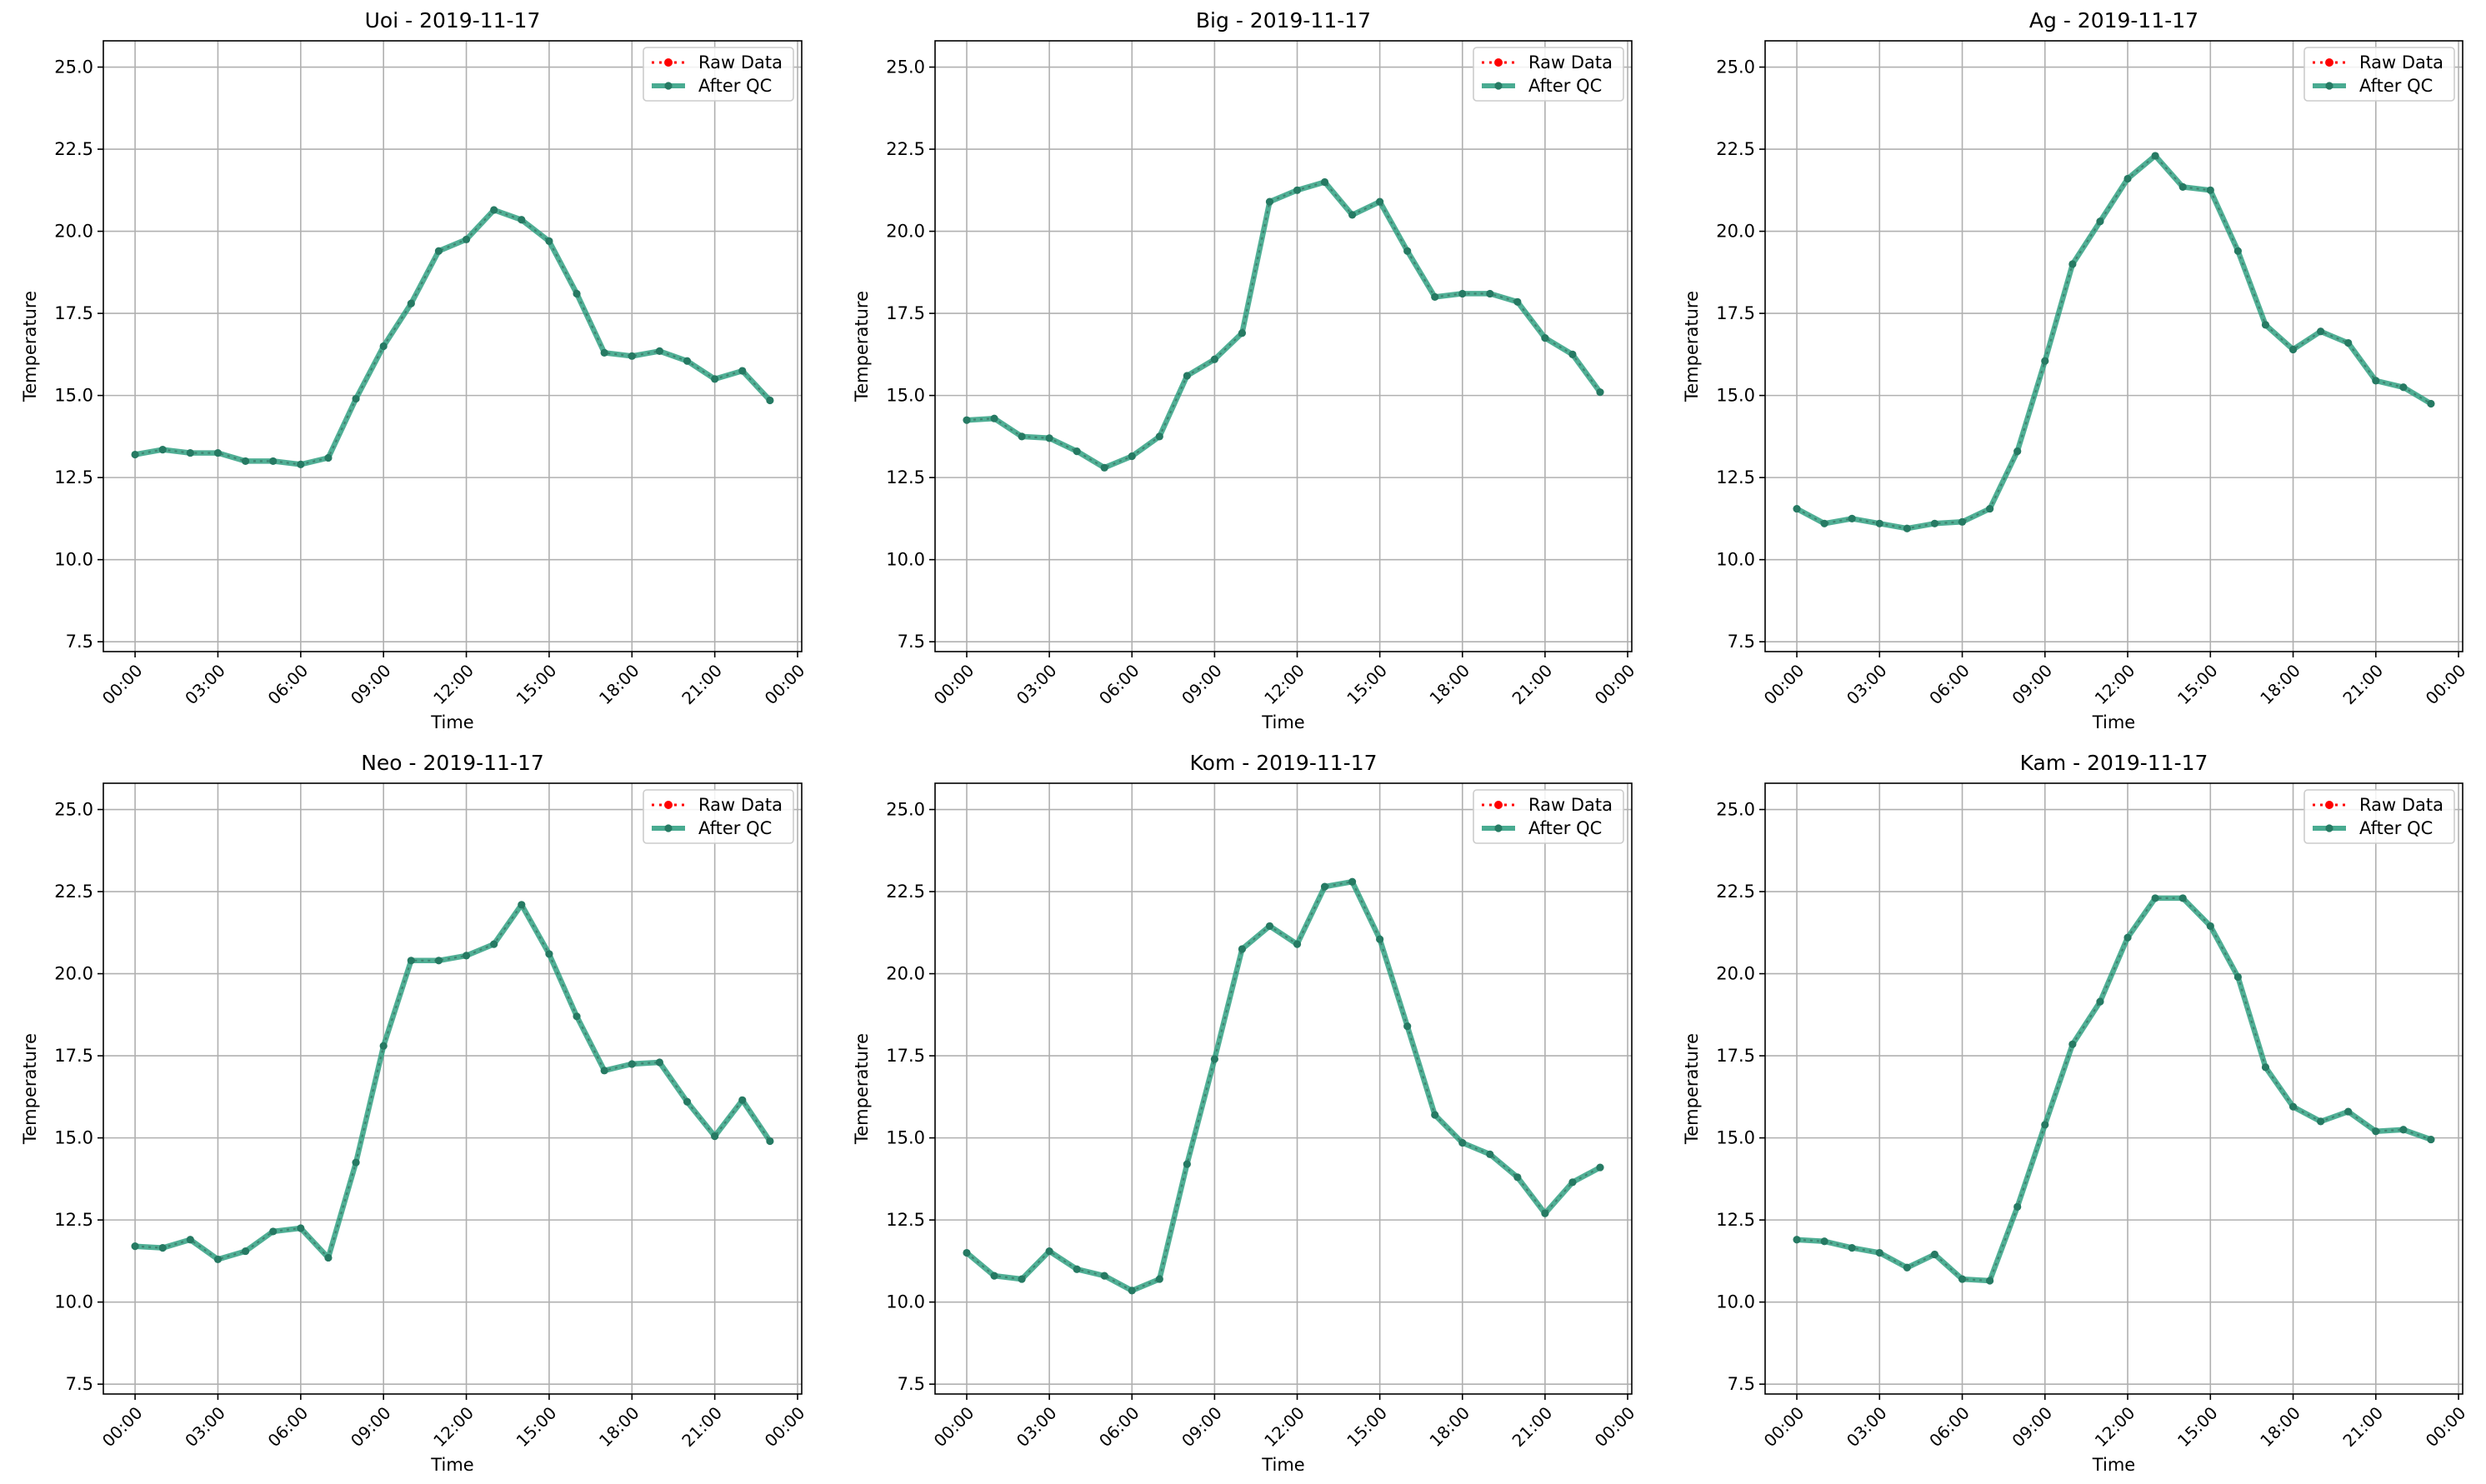  I want to click on x-tick-label: 21:00, so click(702, 684).